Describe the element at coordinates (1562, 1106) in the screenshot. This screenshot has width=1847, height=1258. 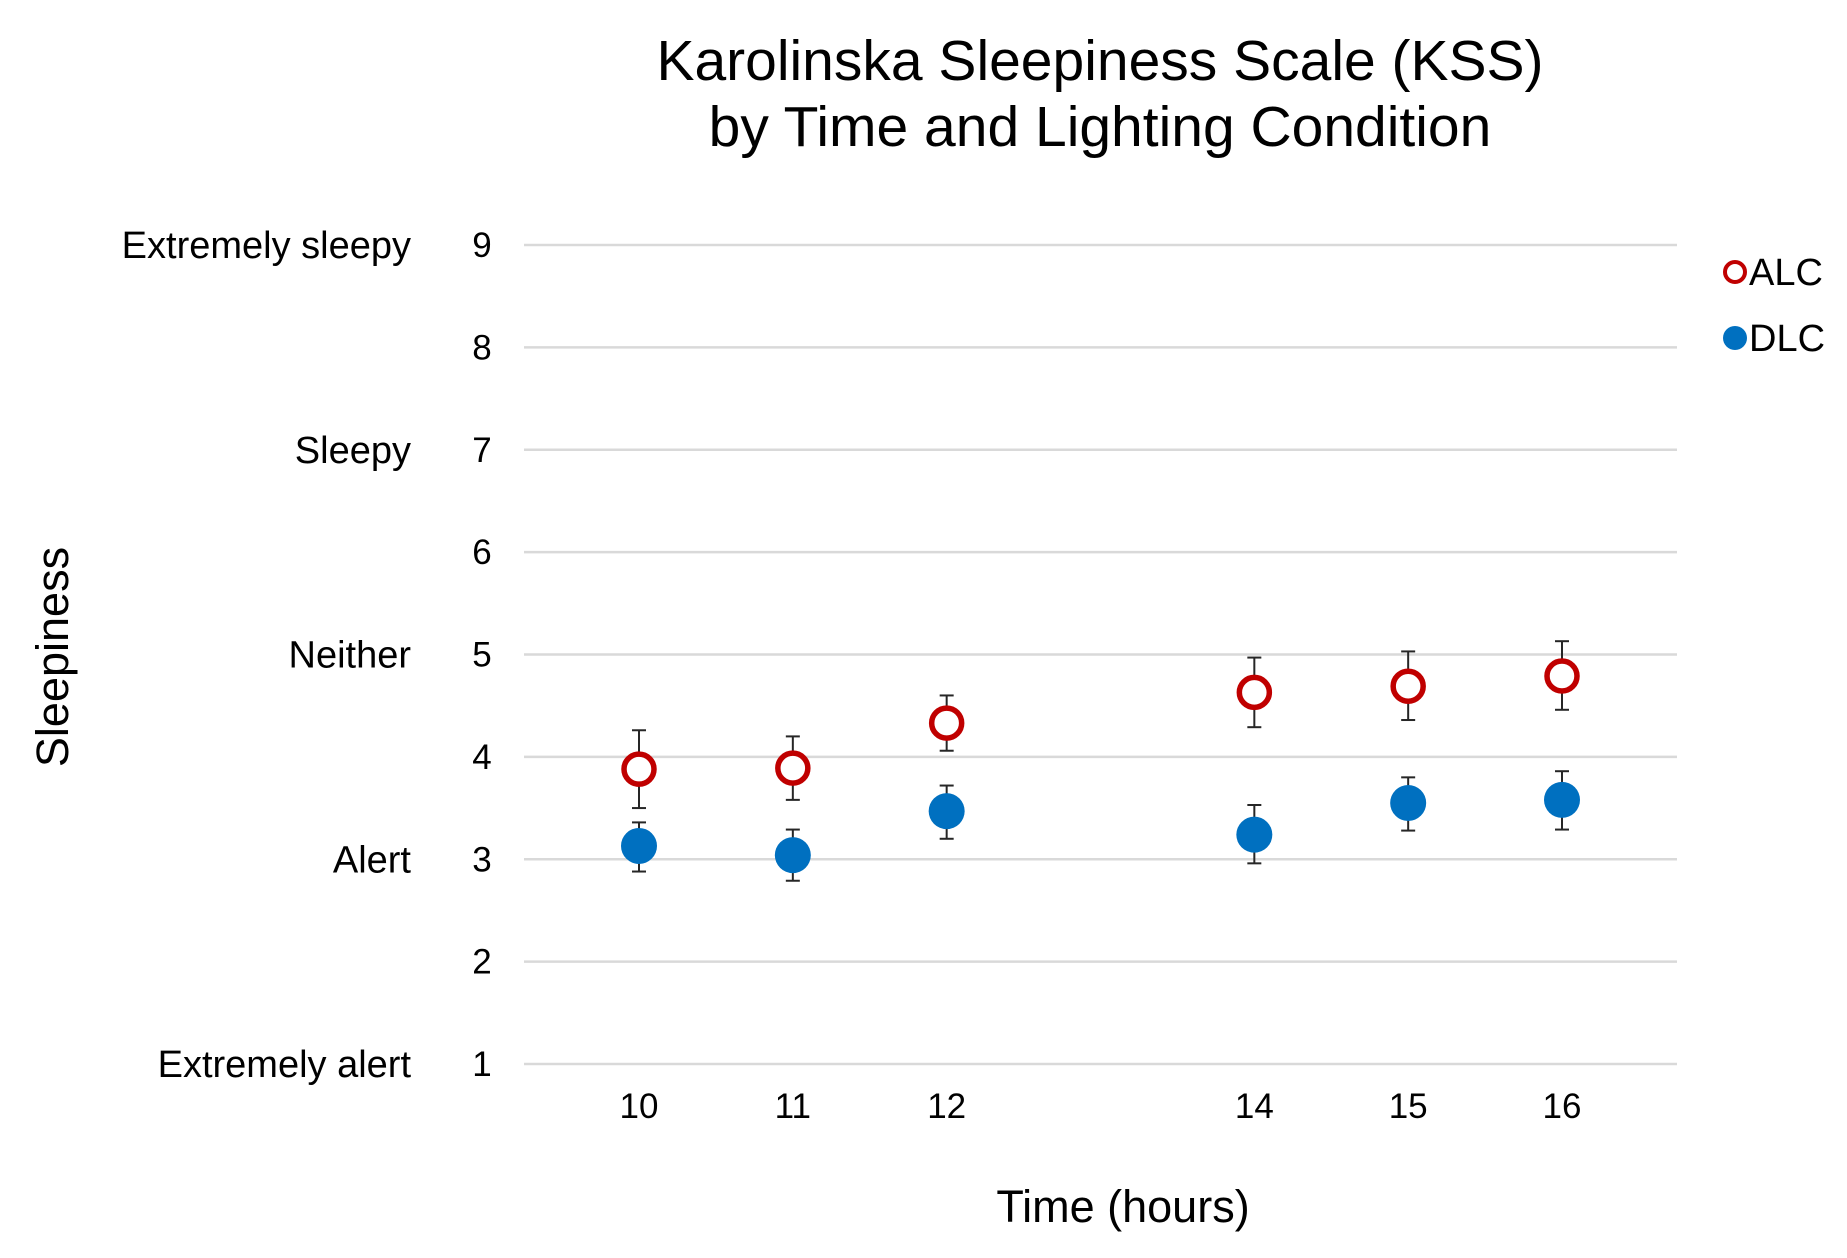
I see `x-tick-label-16: 16` at that location.